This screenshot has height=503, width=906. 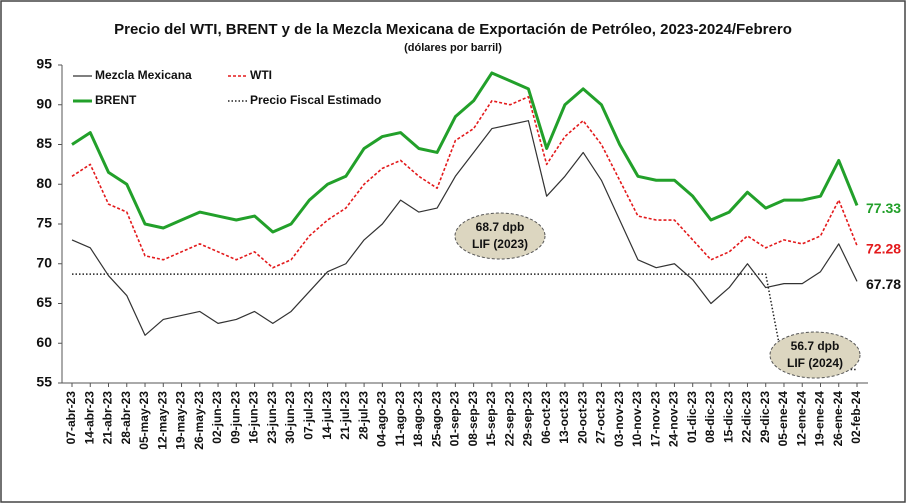 I want to click on x-tick-label: 12-ene-24, so click(x=801, y=419).